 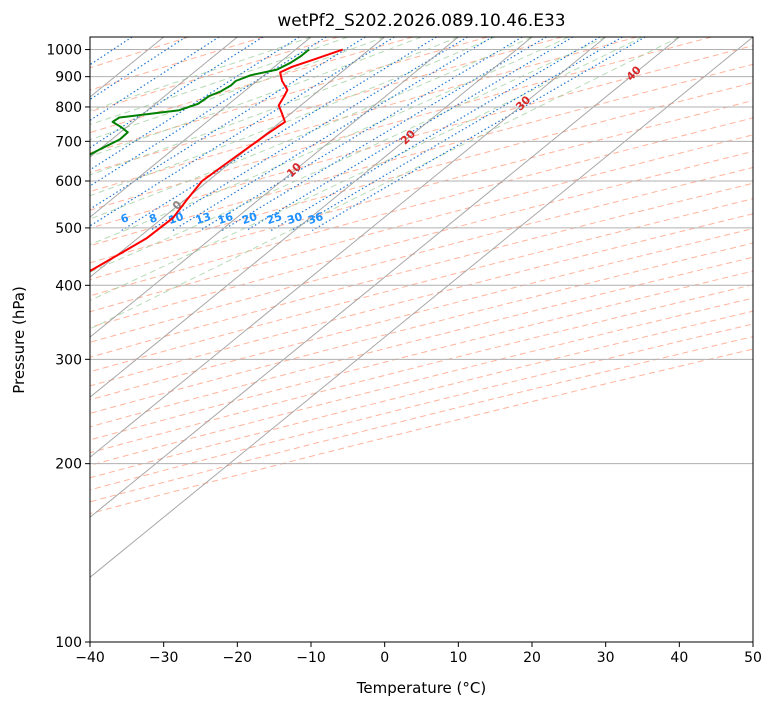 I want to click on mixing-ratio-label: 6, so click(x=125, y=218).